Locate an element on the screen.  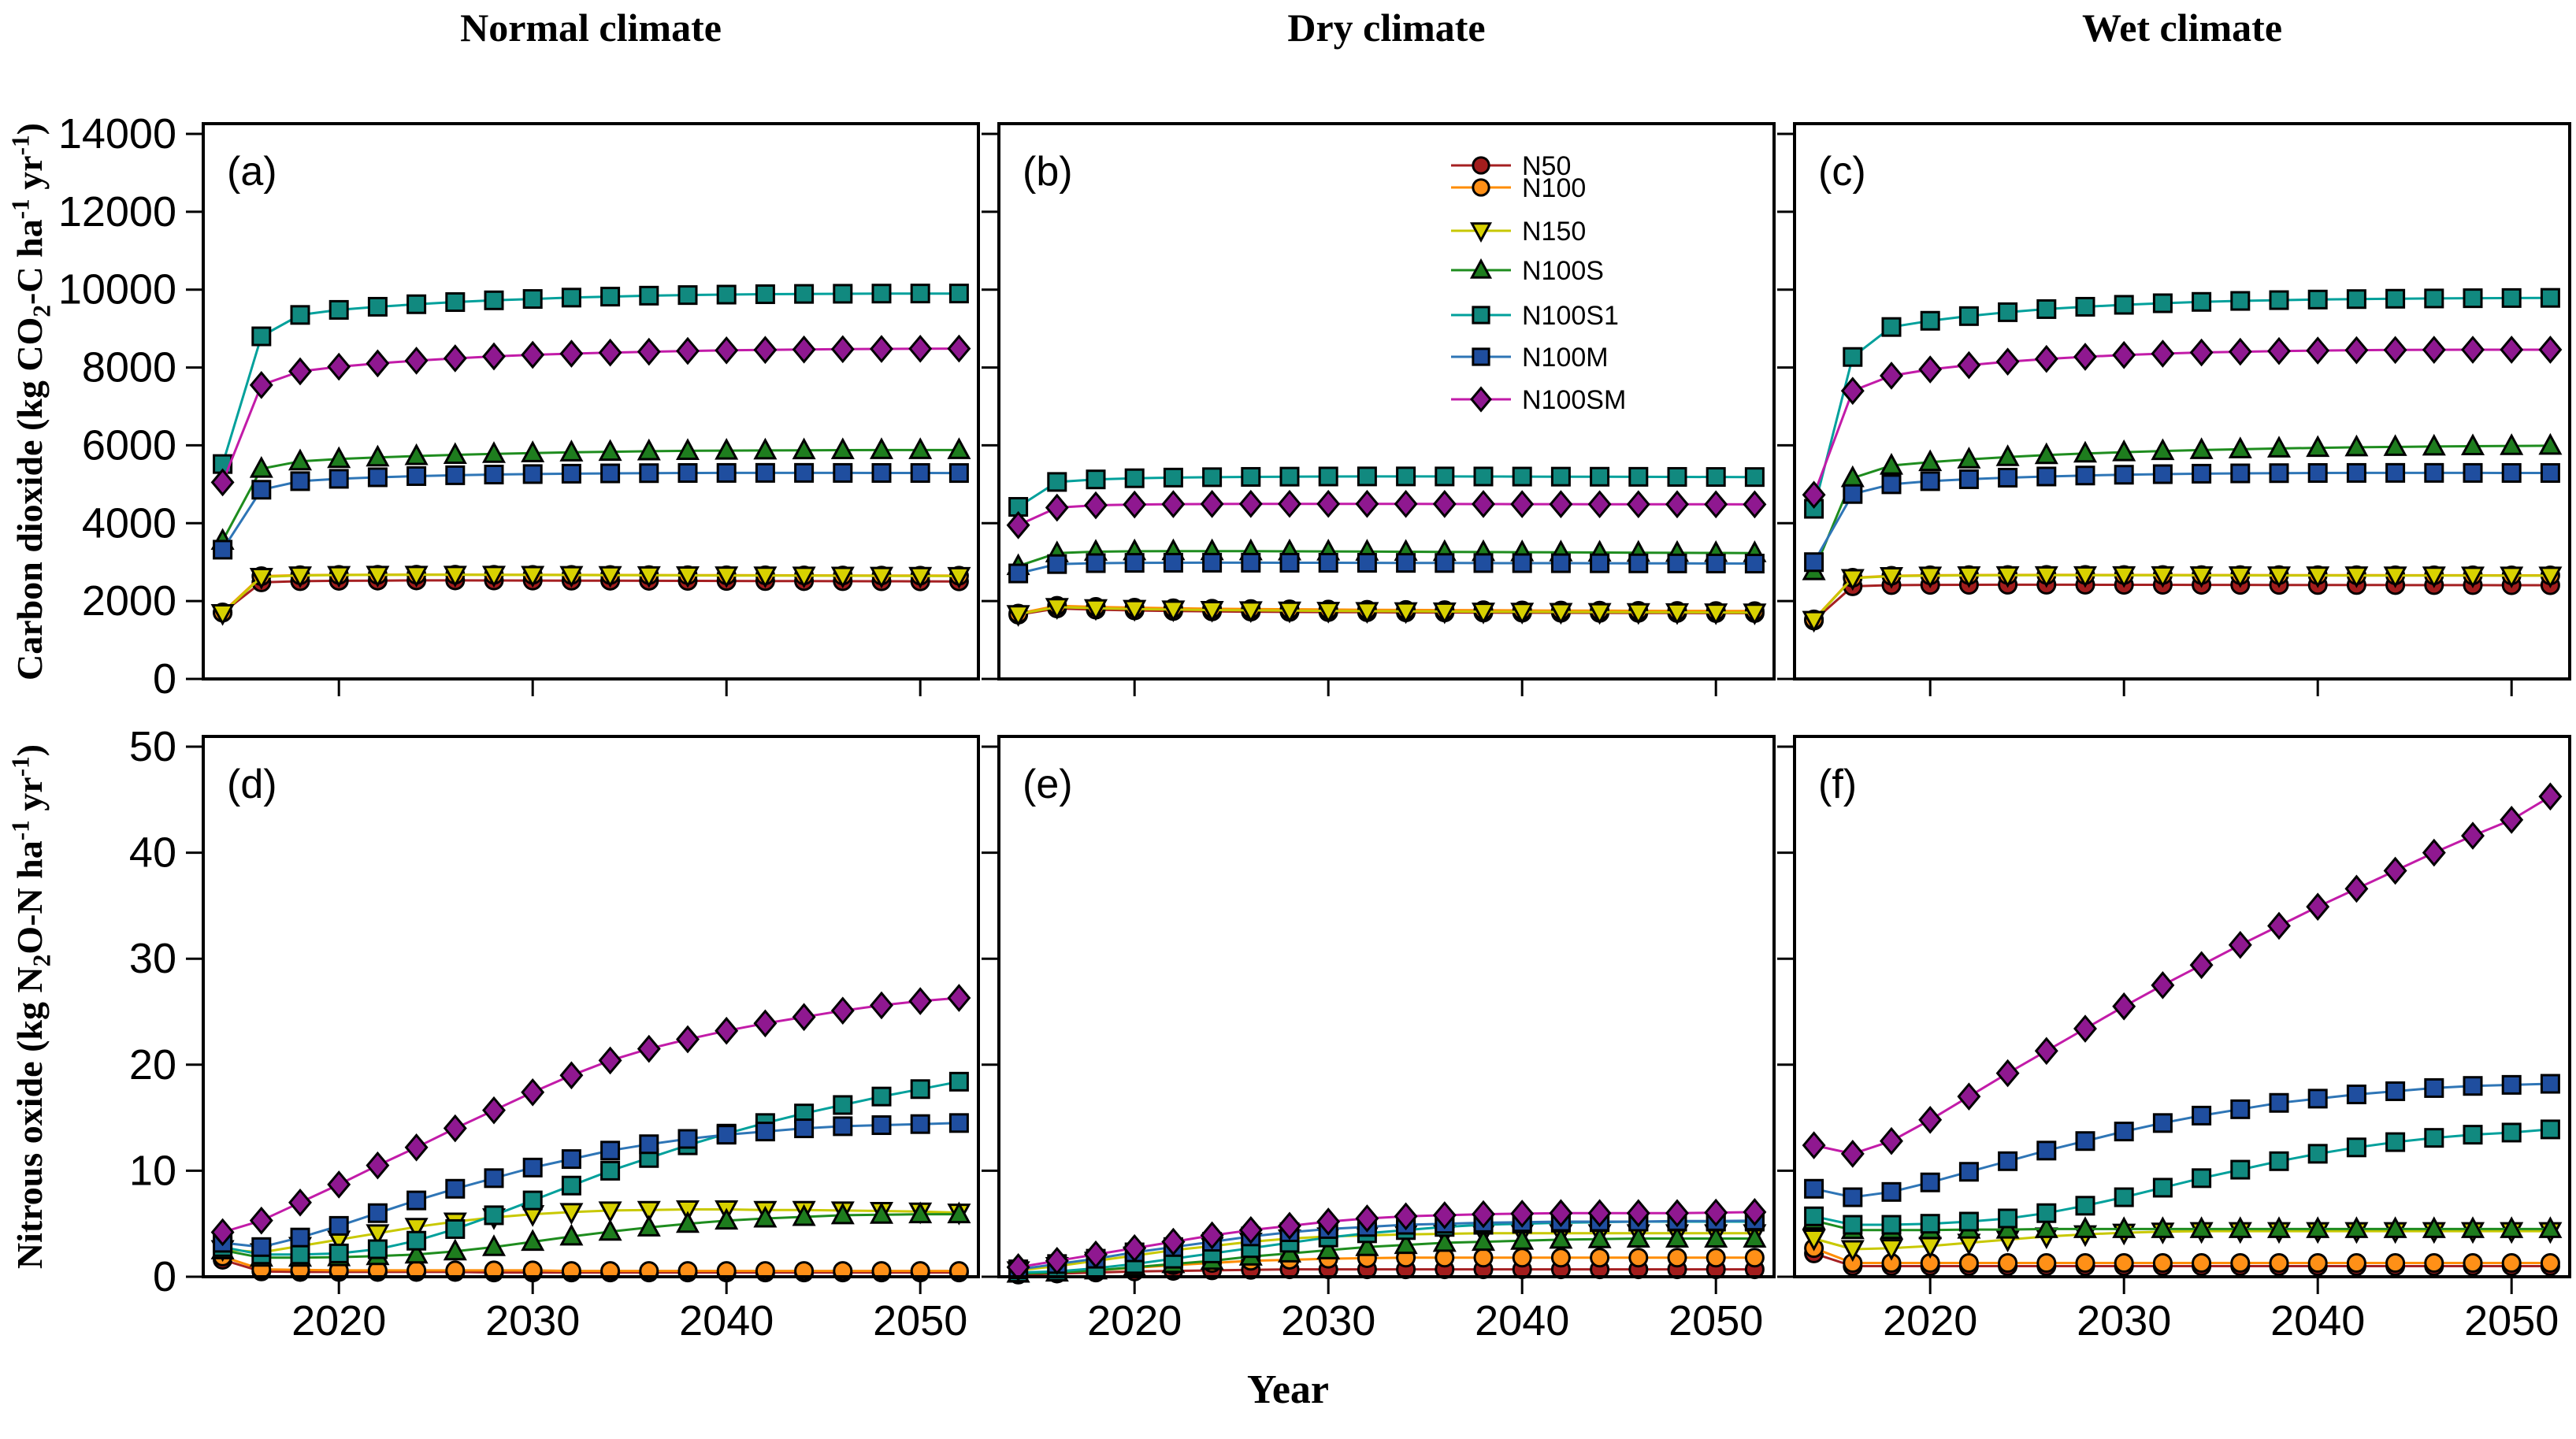
panel-c: (c) is located at coordinates (2174, 409).